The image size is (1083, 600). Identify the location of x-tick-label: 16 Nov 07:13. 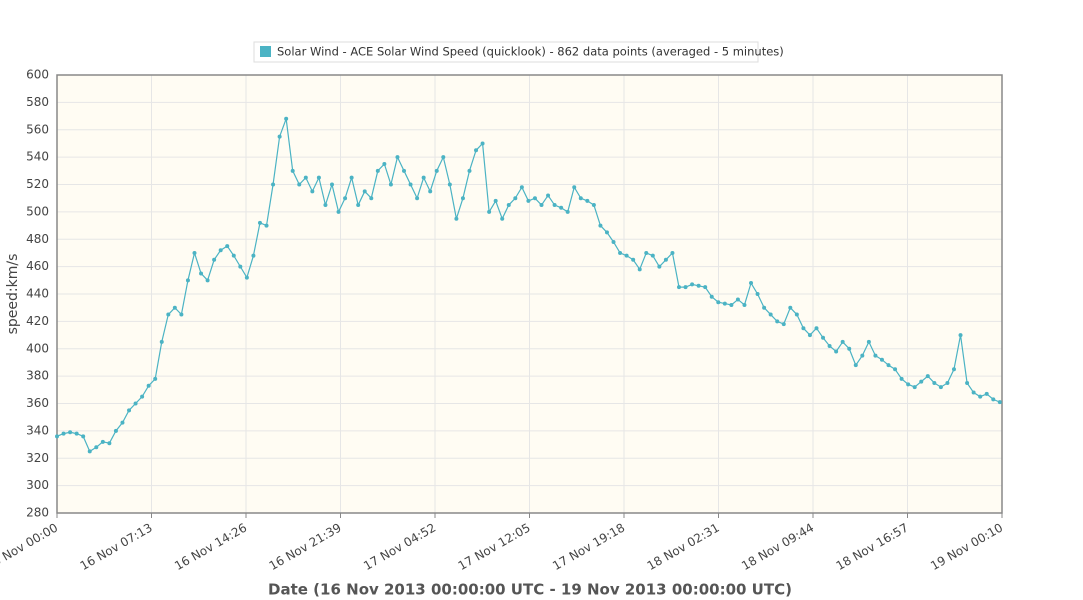
(116, 547).